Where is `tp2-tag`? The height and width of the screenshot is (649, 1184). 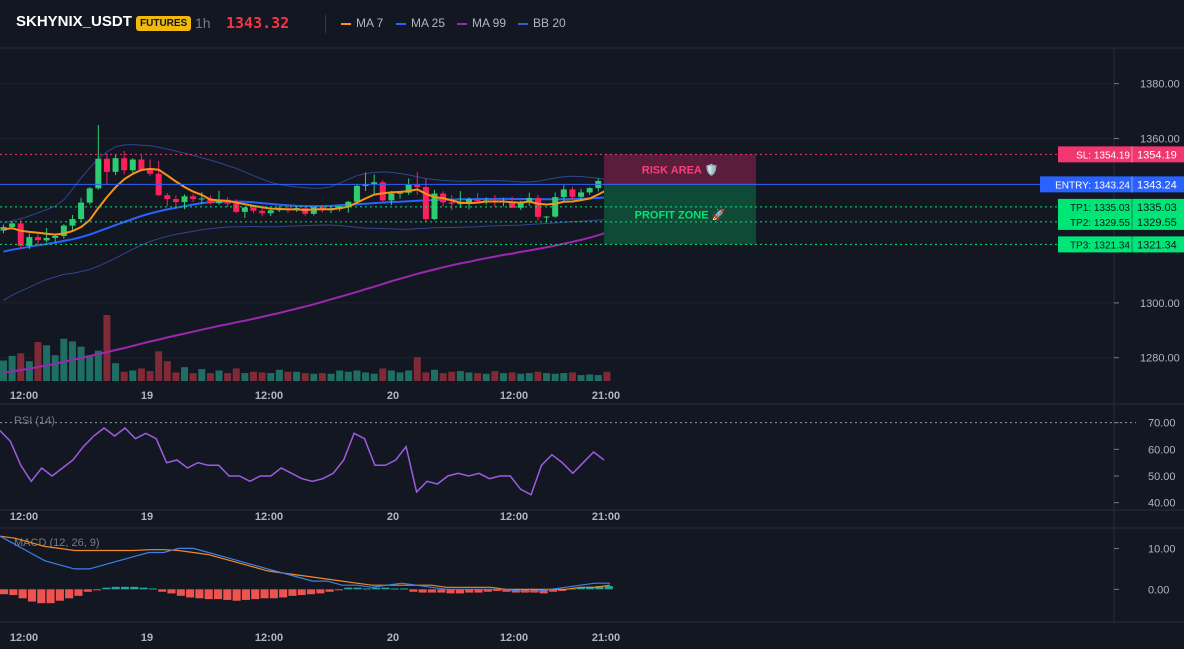 tp2-tag is located at coordinates (1121, 221).